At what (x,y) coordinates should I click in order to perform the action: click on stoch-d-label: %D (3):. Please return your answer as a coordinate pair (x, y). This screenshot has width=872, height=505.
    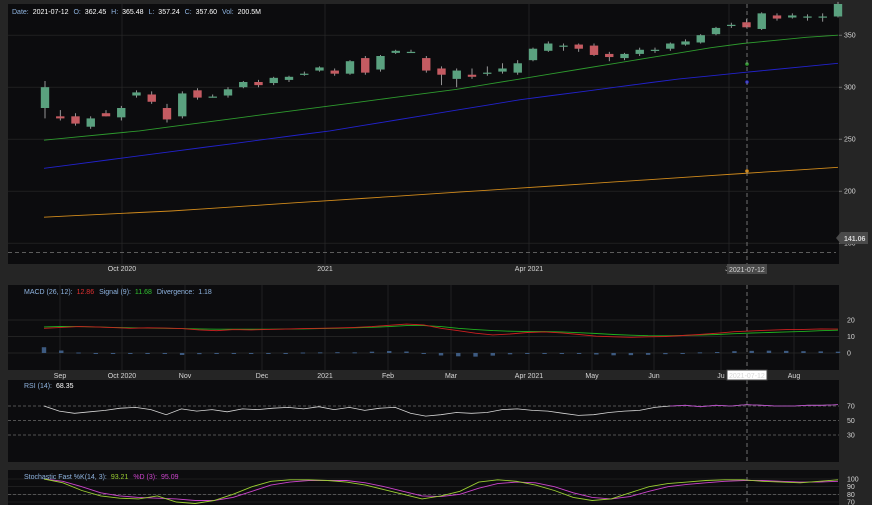
    Looking at the image, I should click on (145, 477).